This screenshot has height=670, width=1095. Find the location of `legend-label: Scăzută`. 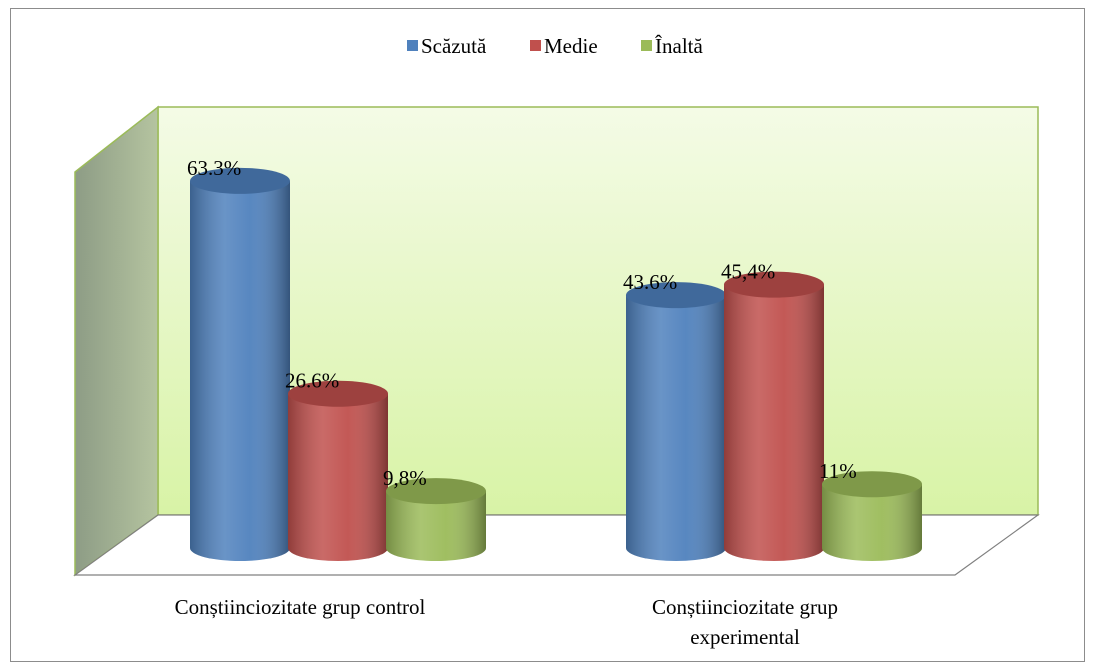

legend-label: Scăzută is located at coordinates (454, 46).